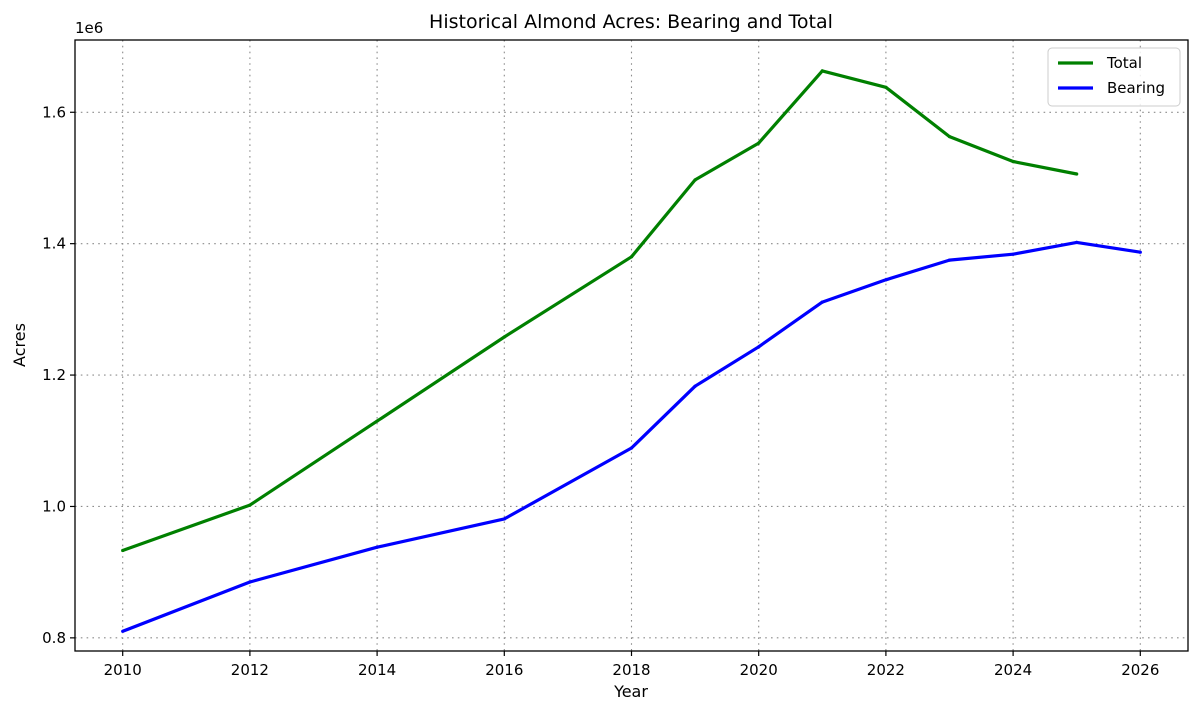 The height and width of the screenshot is (714, 1200). I want to click on x-tick-label: 2024, so click(1013, 670).